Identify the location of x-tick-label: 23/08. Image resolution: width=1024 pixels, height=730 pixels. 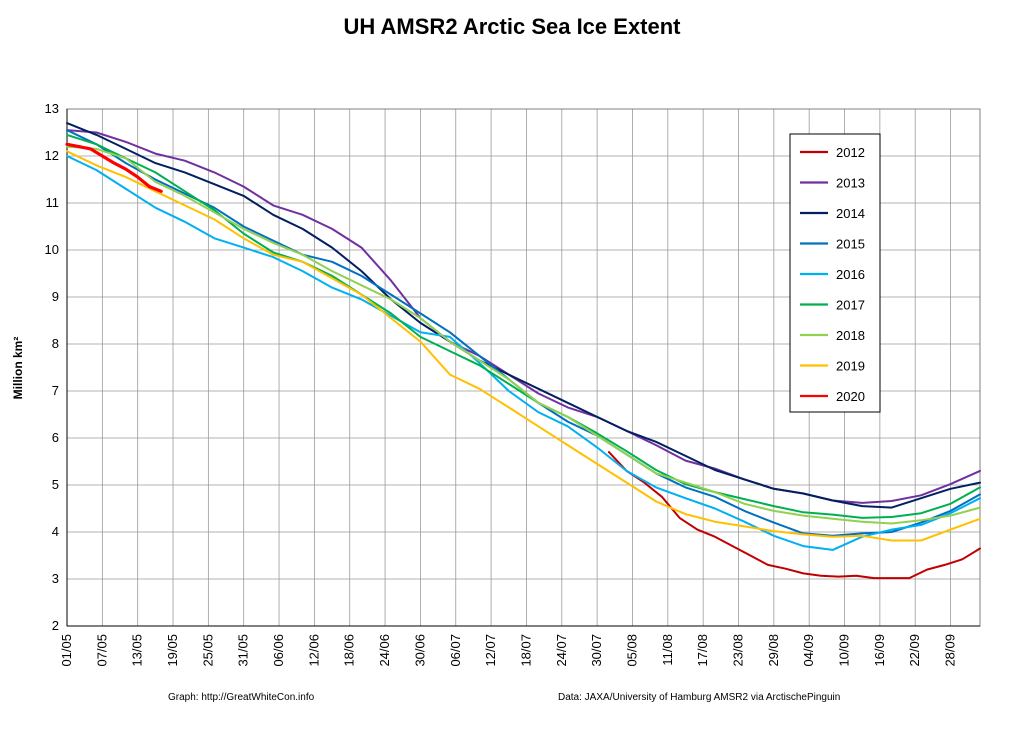
(737, 650).